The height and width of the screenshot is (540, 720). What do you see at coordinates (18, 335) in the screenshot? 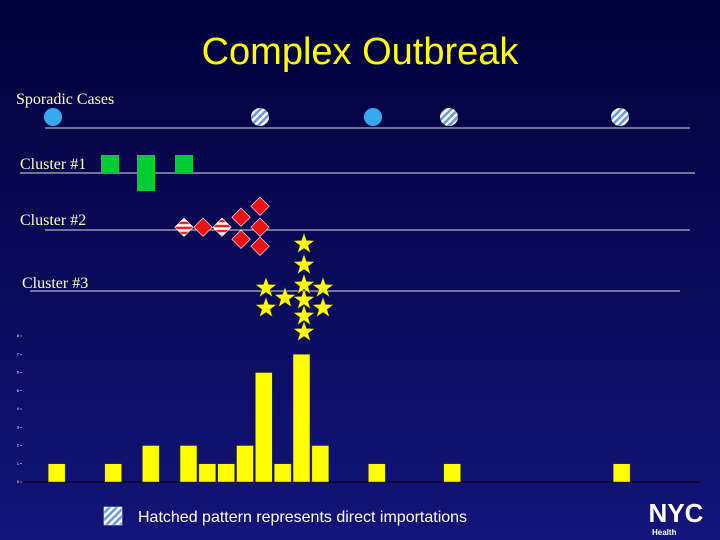
I see `y-tick-label: 8` at bounding box center [18, 335].